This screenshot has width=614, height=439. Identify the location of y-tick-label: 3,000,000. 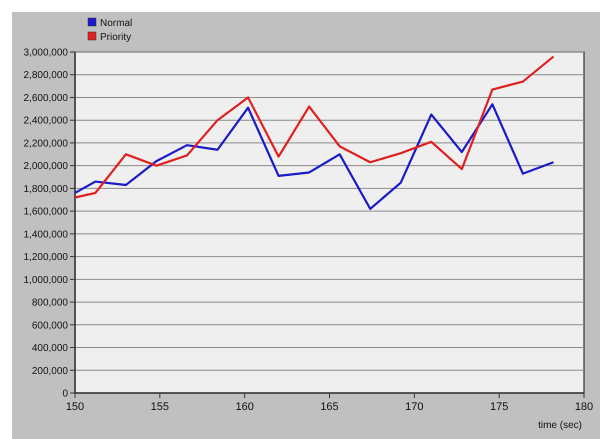
(46, 53).